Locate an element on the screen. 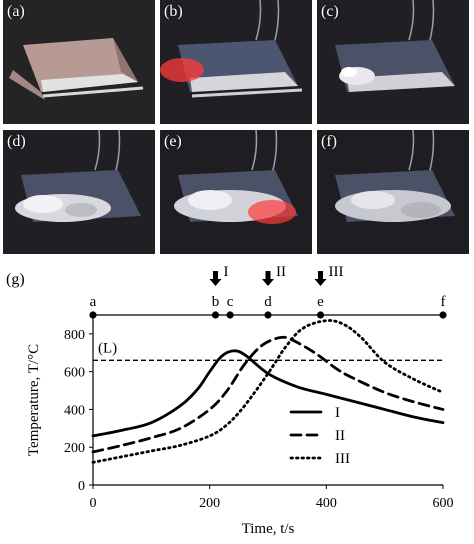 The height and width of the screenshot is (544, 474). legend-label: III is located at coordinates (342, 459).